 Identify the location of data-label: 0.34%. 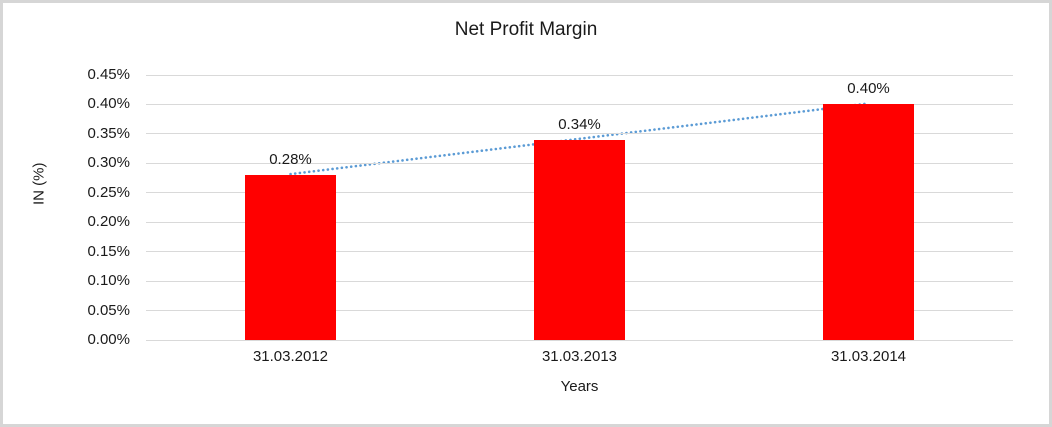
(579, 124).